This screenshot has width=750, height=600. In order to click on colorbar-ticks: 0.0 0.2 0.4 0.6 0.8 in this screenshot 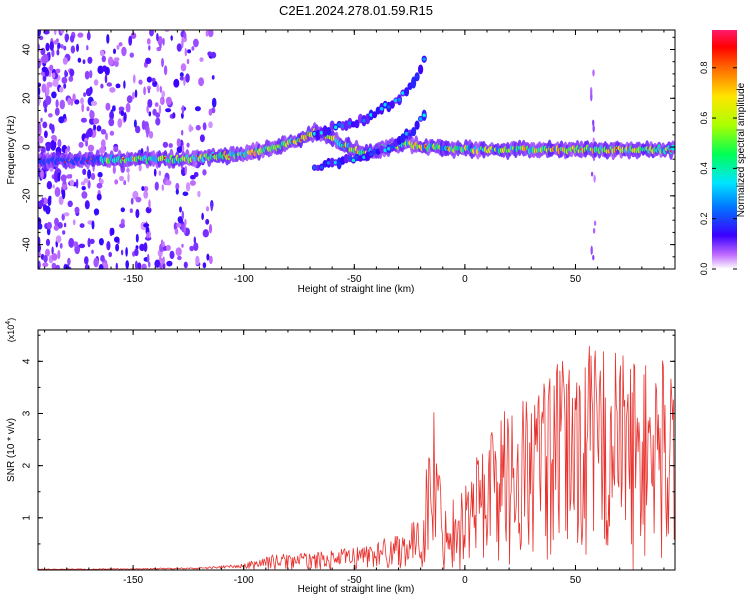, I will do `click(718, 168)`.